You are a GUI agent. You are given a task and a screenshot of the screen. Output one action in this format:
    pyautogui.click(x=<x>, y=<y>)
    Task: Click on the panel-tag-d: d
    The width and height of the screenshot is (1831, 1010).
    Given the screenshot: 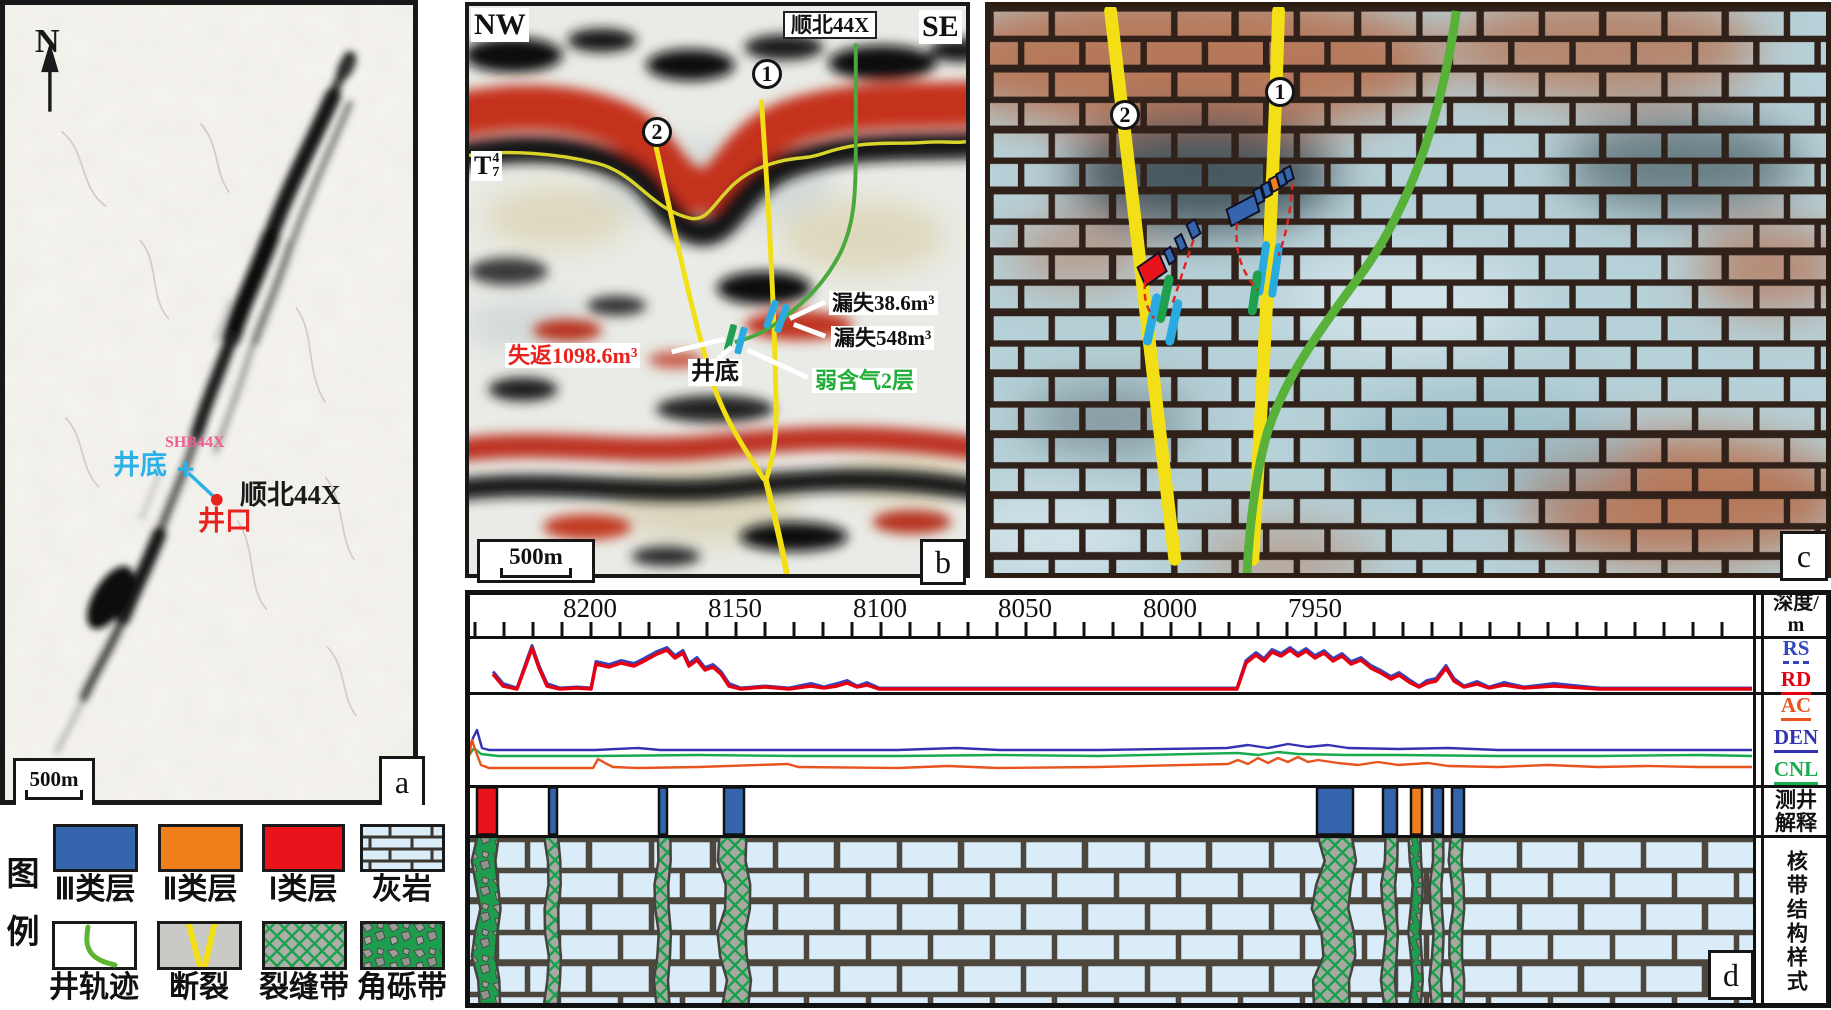 What is the action you would take?
    pyautogui.click(x=1731, y=975)
    